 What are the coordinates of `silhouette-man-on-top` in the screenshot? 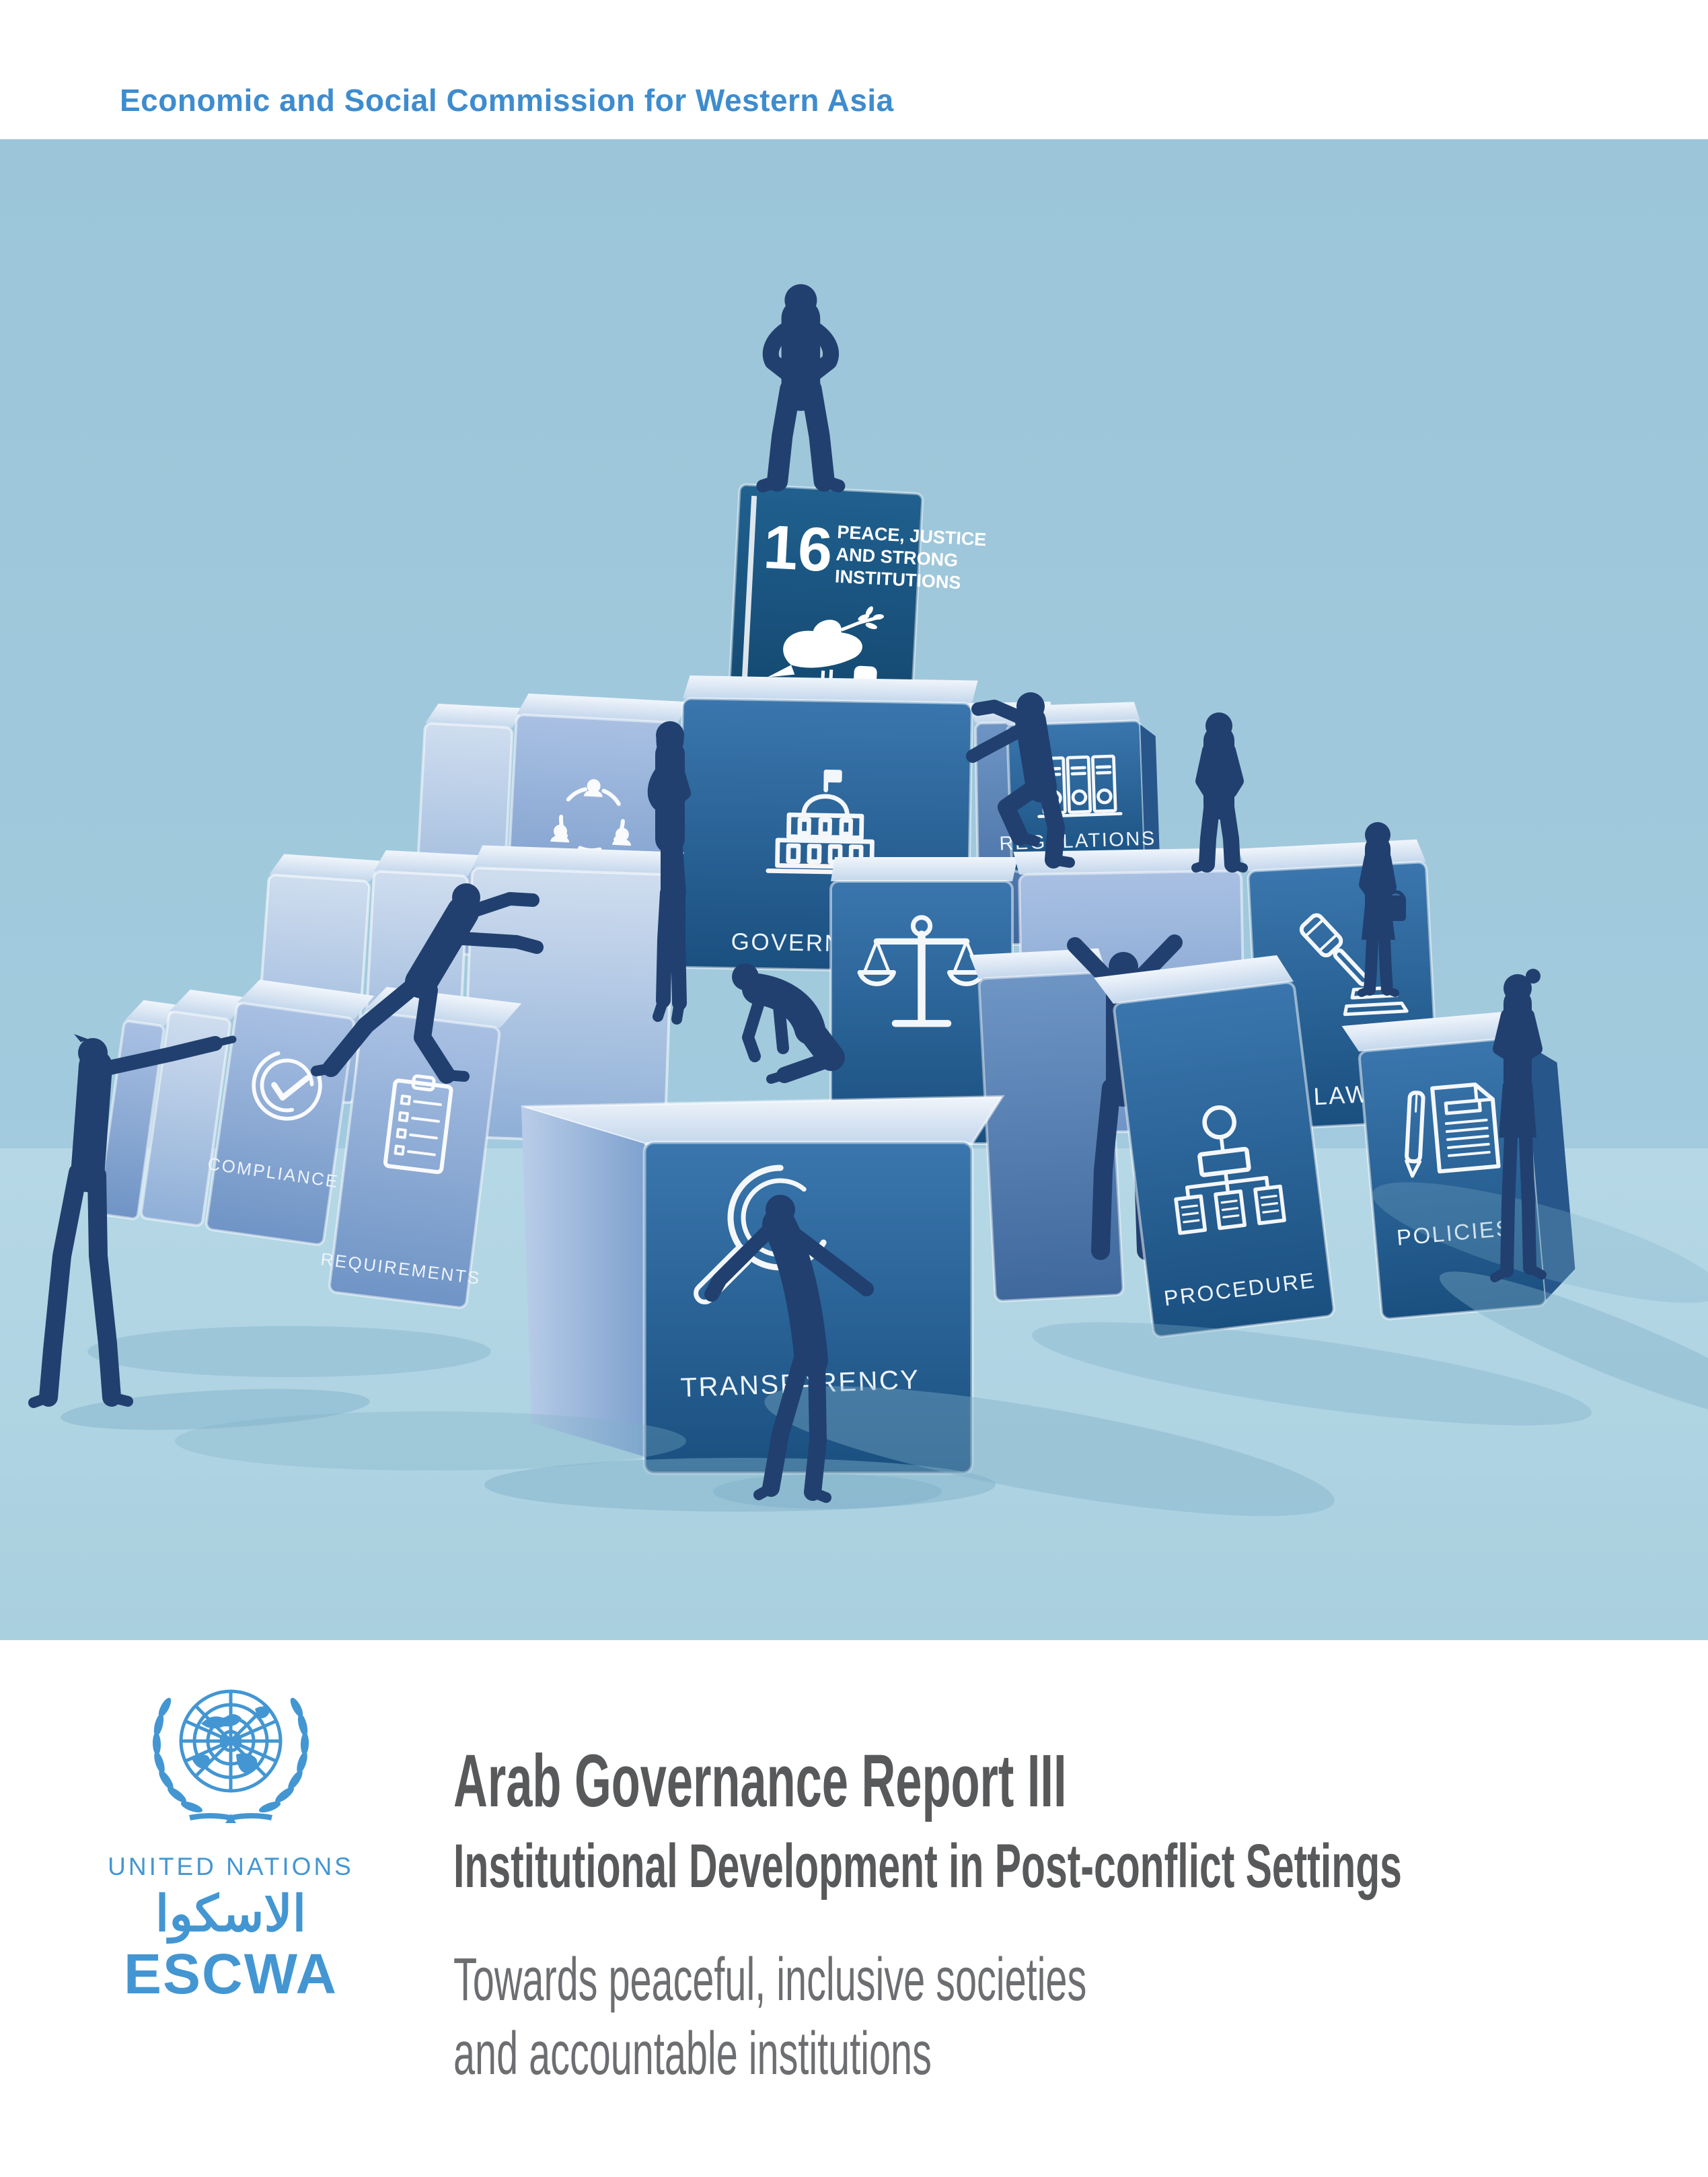 It's located at (801, 388).